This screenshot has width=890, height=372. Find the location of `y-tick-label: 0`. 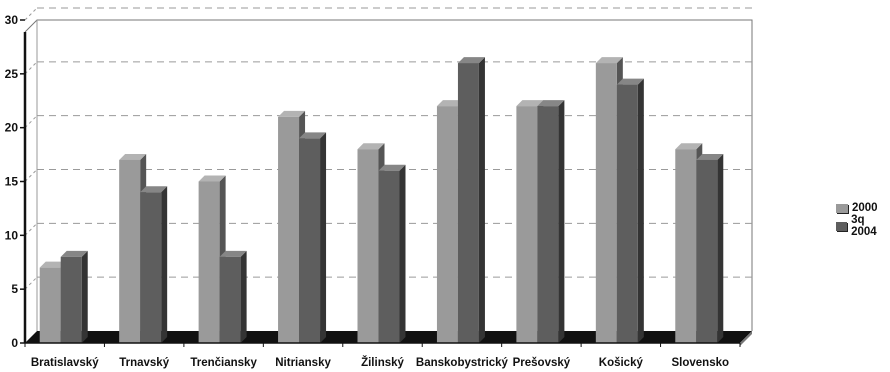

y-tick-label: 0 is located at coordinates (14, 343).